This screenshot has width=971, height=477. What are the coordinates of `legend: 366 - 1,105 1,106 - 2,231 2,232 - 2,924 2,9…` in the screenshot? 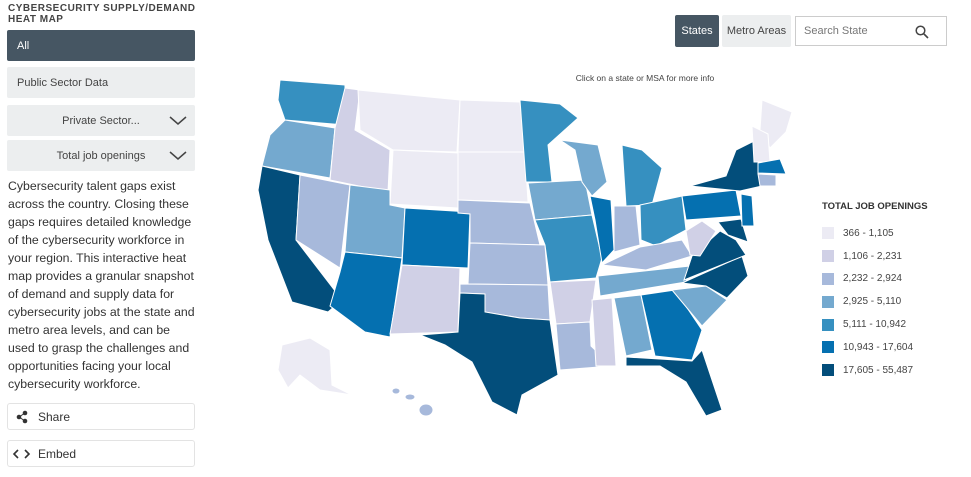 It's located at (867, 302).